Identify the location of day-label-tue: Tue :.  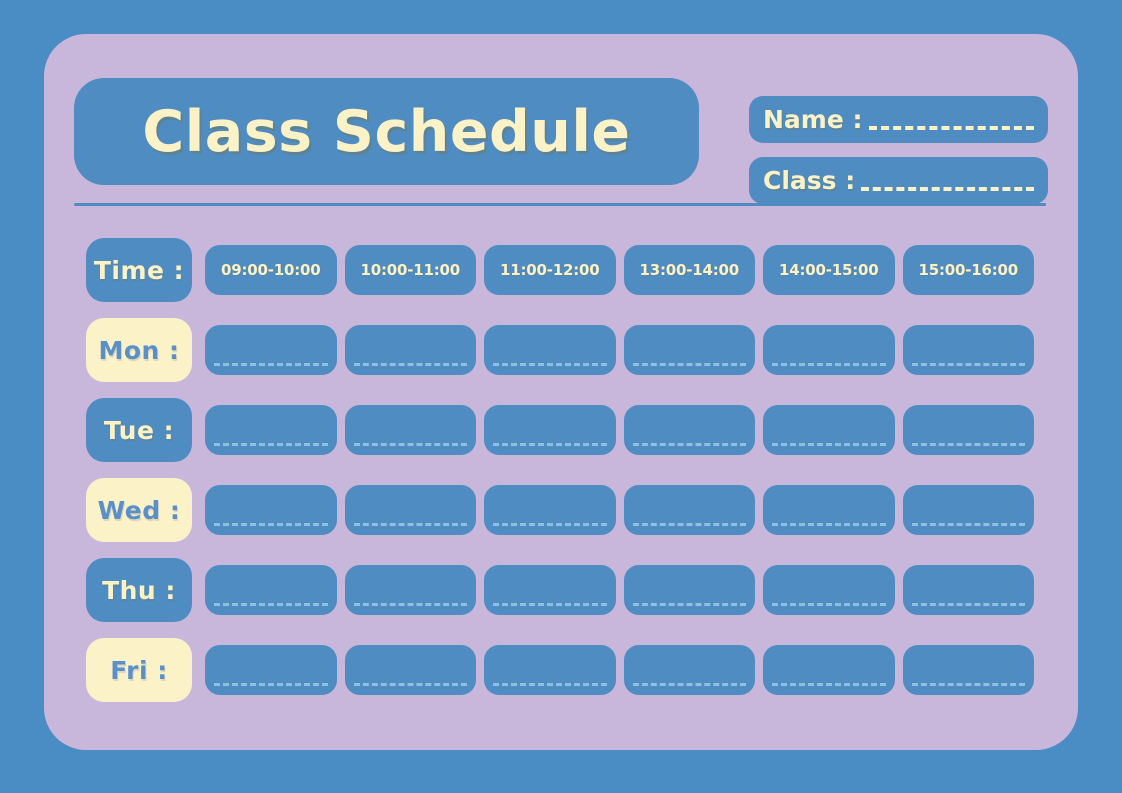
(139, 430).